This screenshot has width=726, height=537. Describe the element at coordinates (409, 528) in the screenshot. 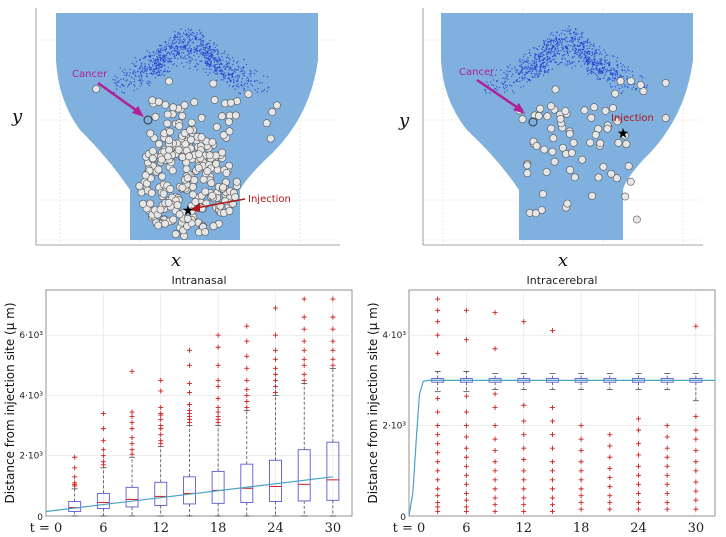

I see `x-tick-label: t = 0` at that location.